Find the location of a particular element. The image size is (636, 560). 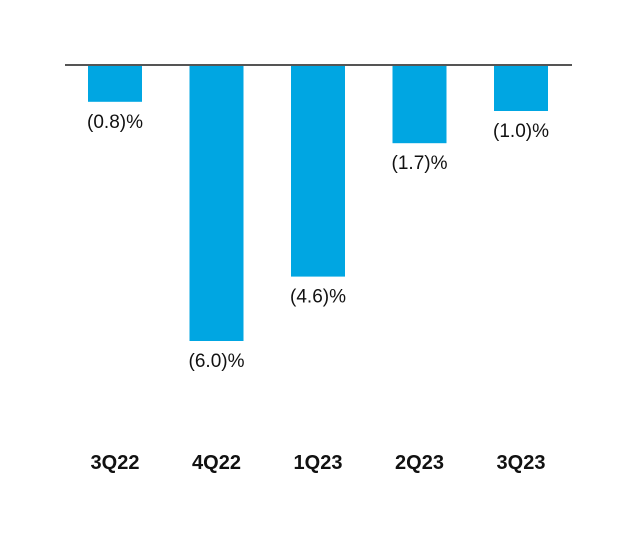

category-label-3q22: 3Q22 is located at coordinates (115, 463).